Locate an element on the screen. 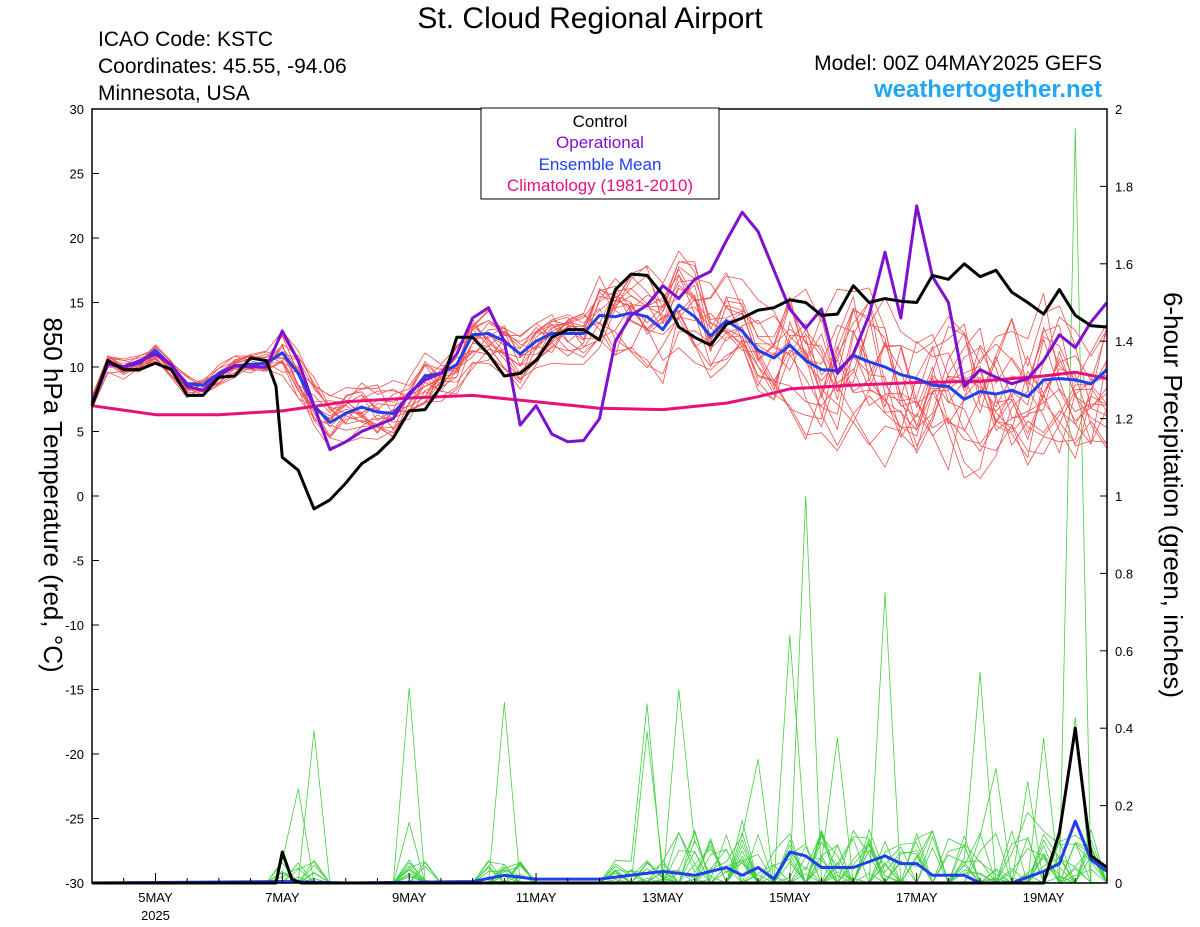 This screenshot has height=927, width=1200. y-left-tick-label: -30 is located at coordinates (74, 883).